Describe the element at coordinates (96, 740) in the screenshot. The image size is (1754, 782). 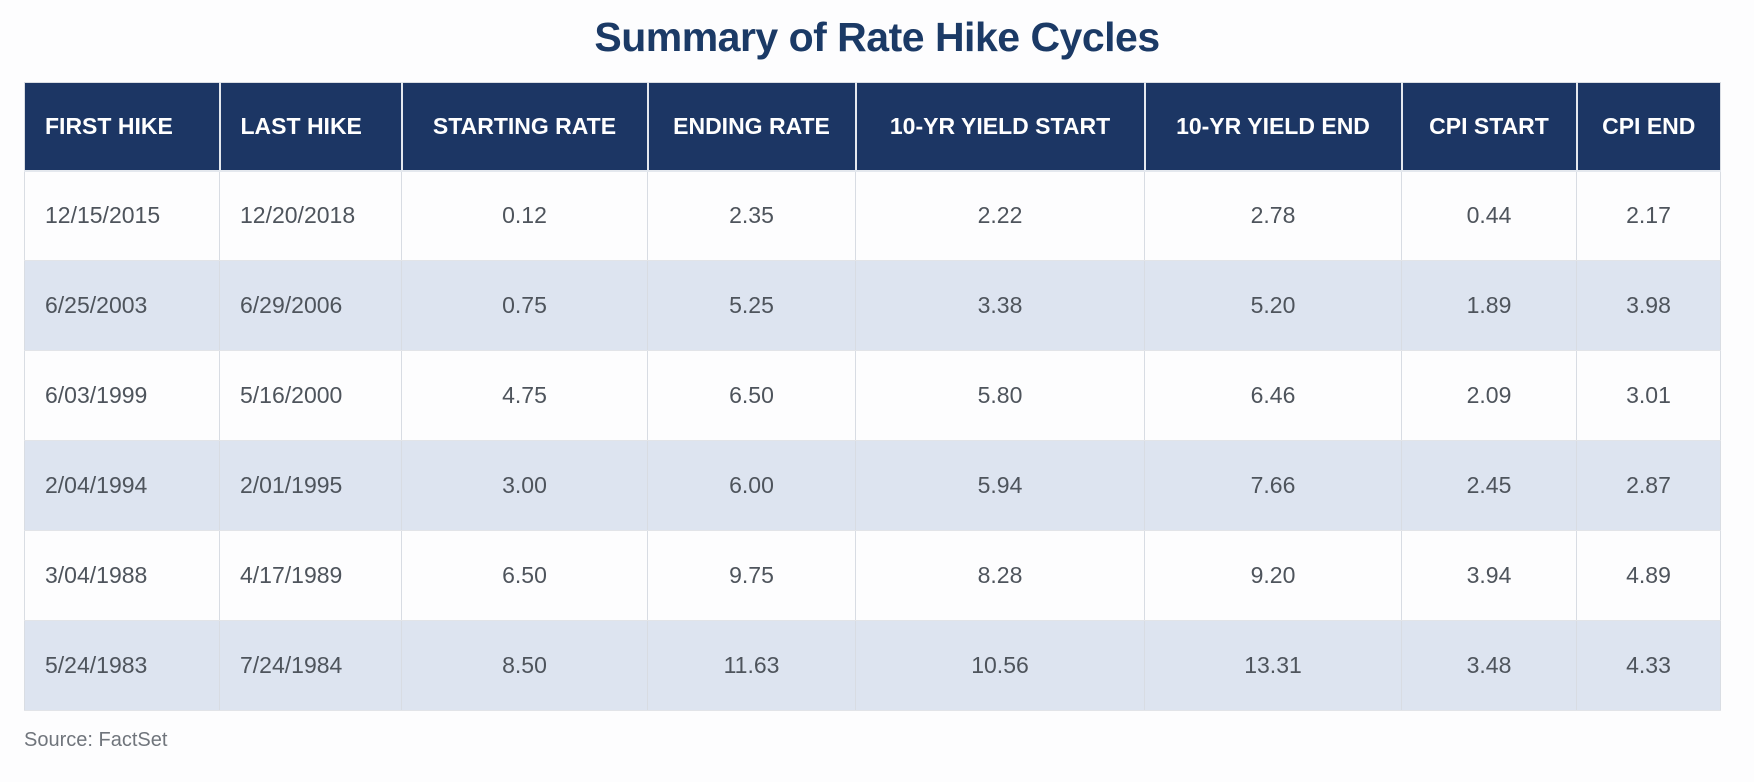
I see `source-note: Source: FactSet` at that location.